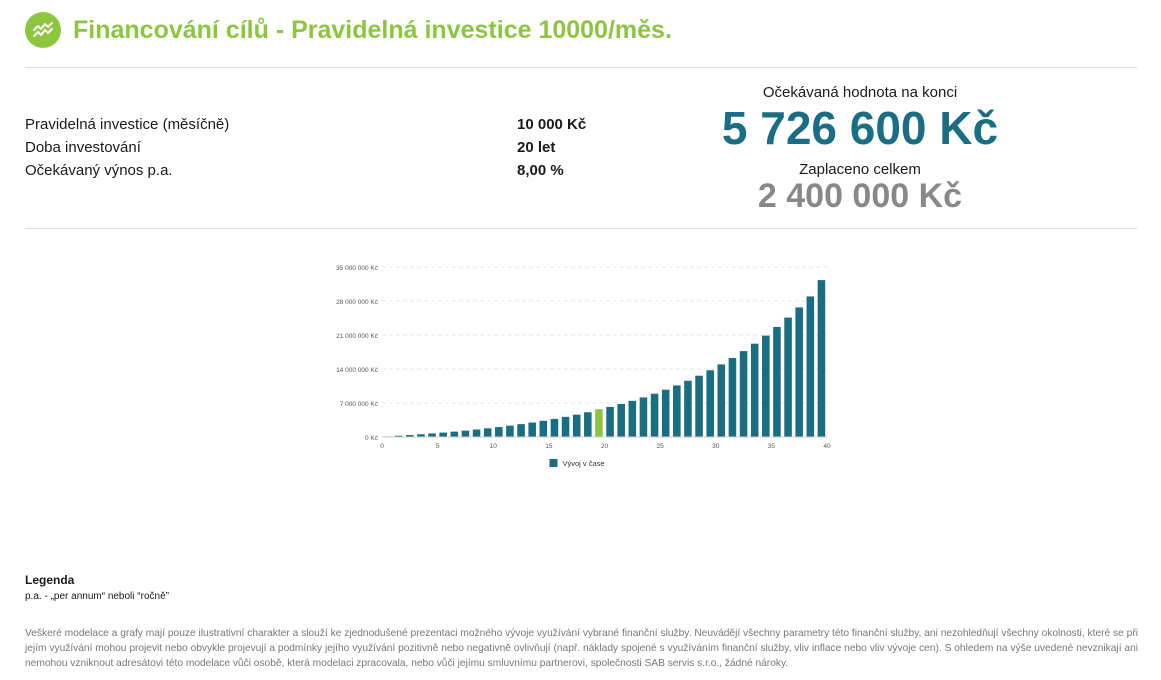 The height and width of the screenshot is (680, 1161). What do you see at coordinates (605, 446) in the screenshot?
I see `x-tick-label: 20` at bounding box center [605, 446].